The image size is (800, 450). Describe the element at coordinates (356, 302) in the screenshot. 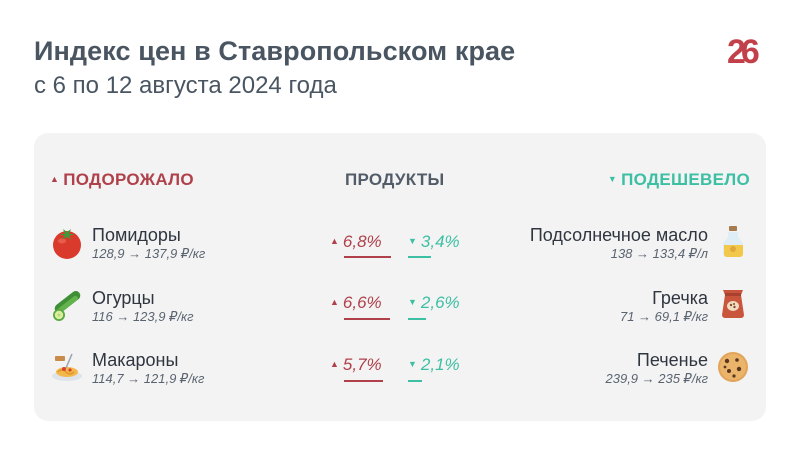

I see `price-rise-value: ▲ 6,6%` at that location.